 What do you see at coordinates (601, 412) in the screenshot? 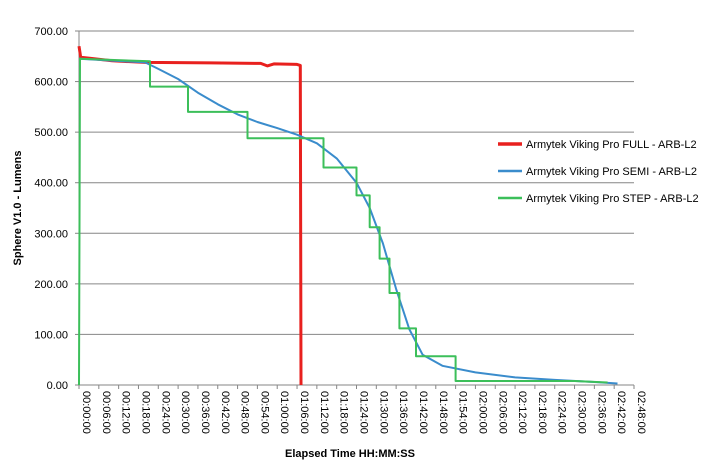
I see `x-tick-label: 02:36:00` at bounding box center [601, 412].